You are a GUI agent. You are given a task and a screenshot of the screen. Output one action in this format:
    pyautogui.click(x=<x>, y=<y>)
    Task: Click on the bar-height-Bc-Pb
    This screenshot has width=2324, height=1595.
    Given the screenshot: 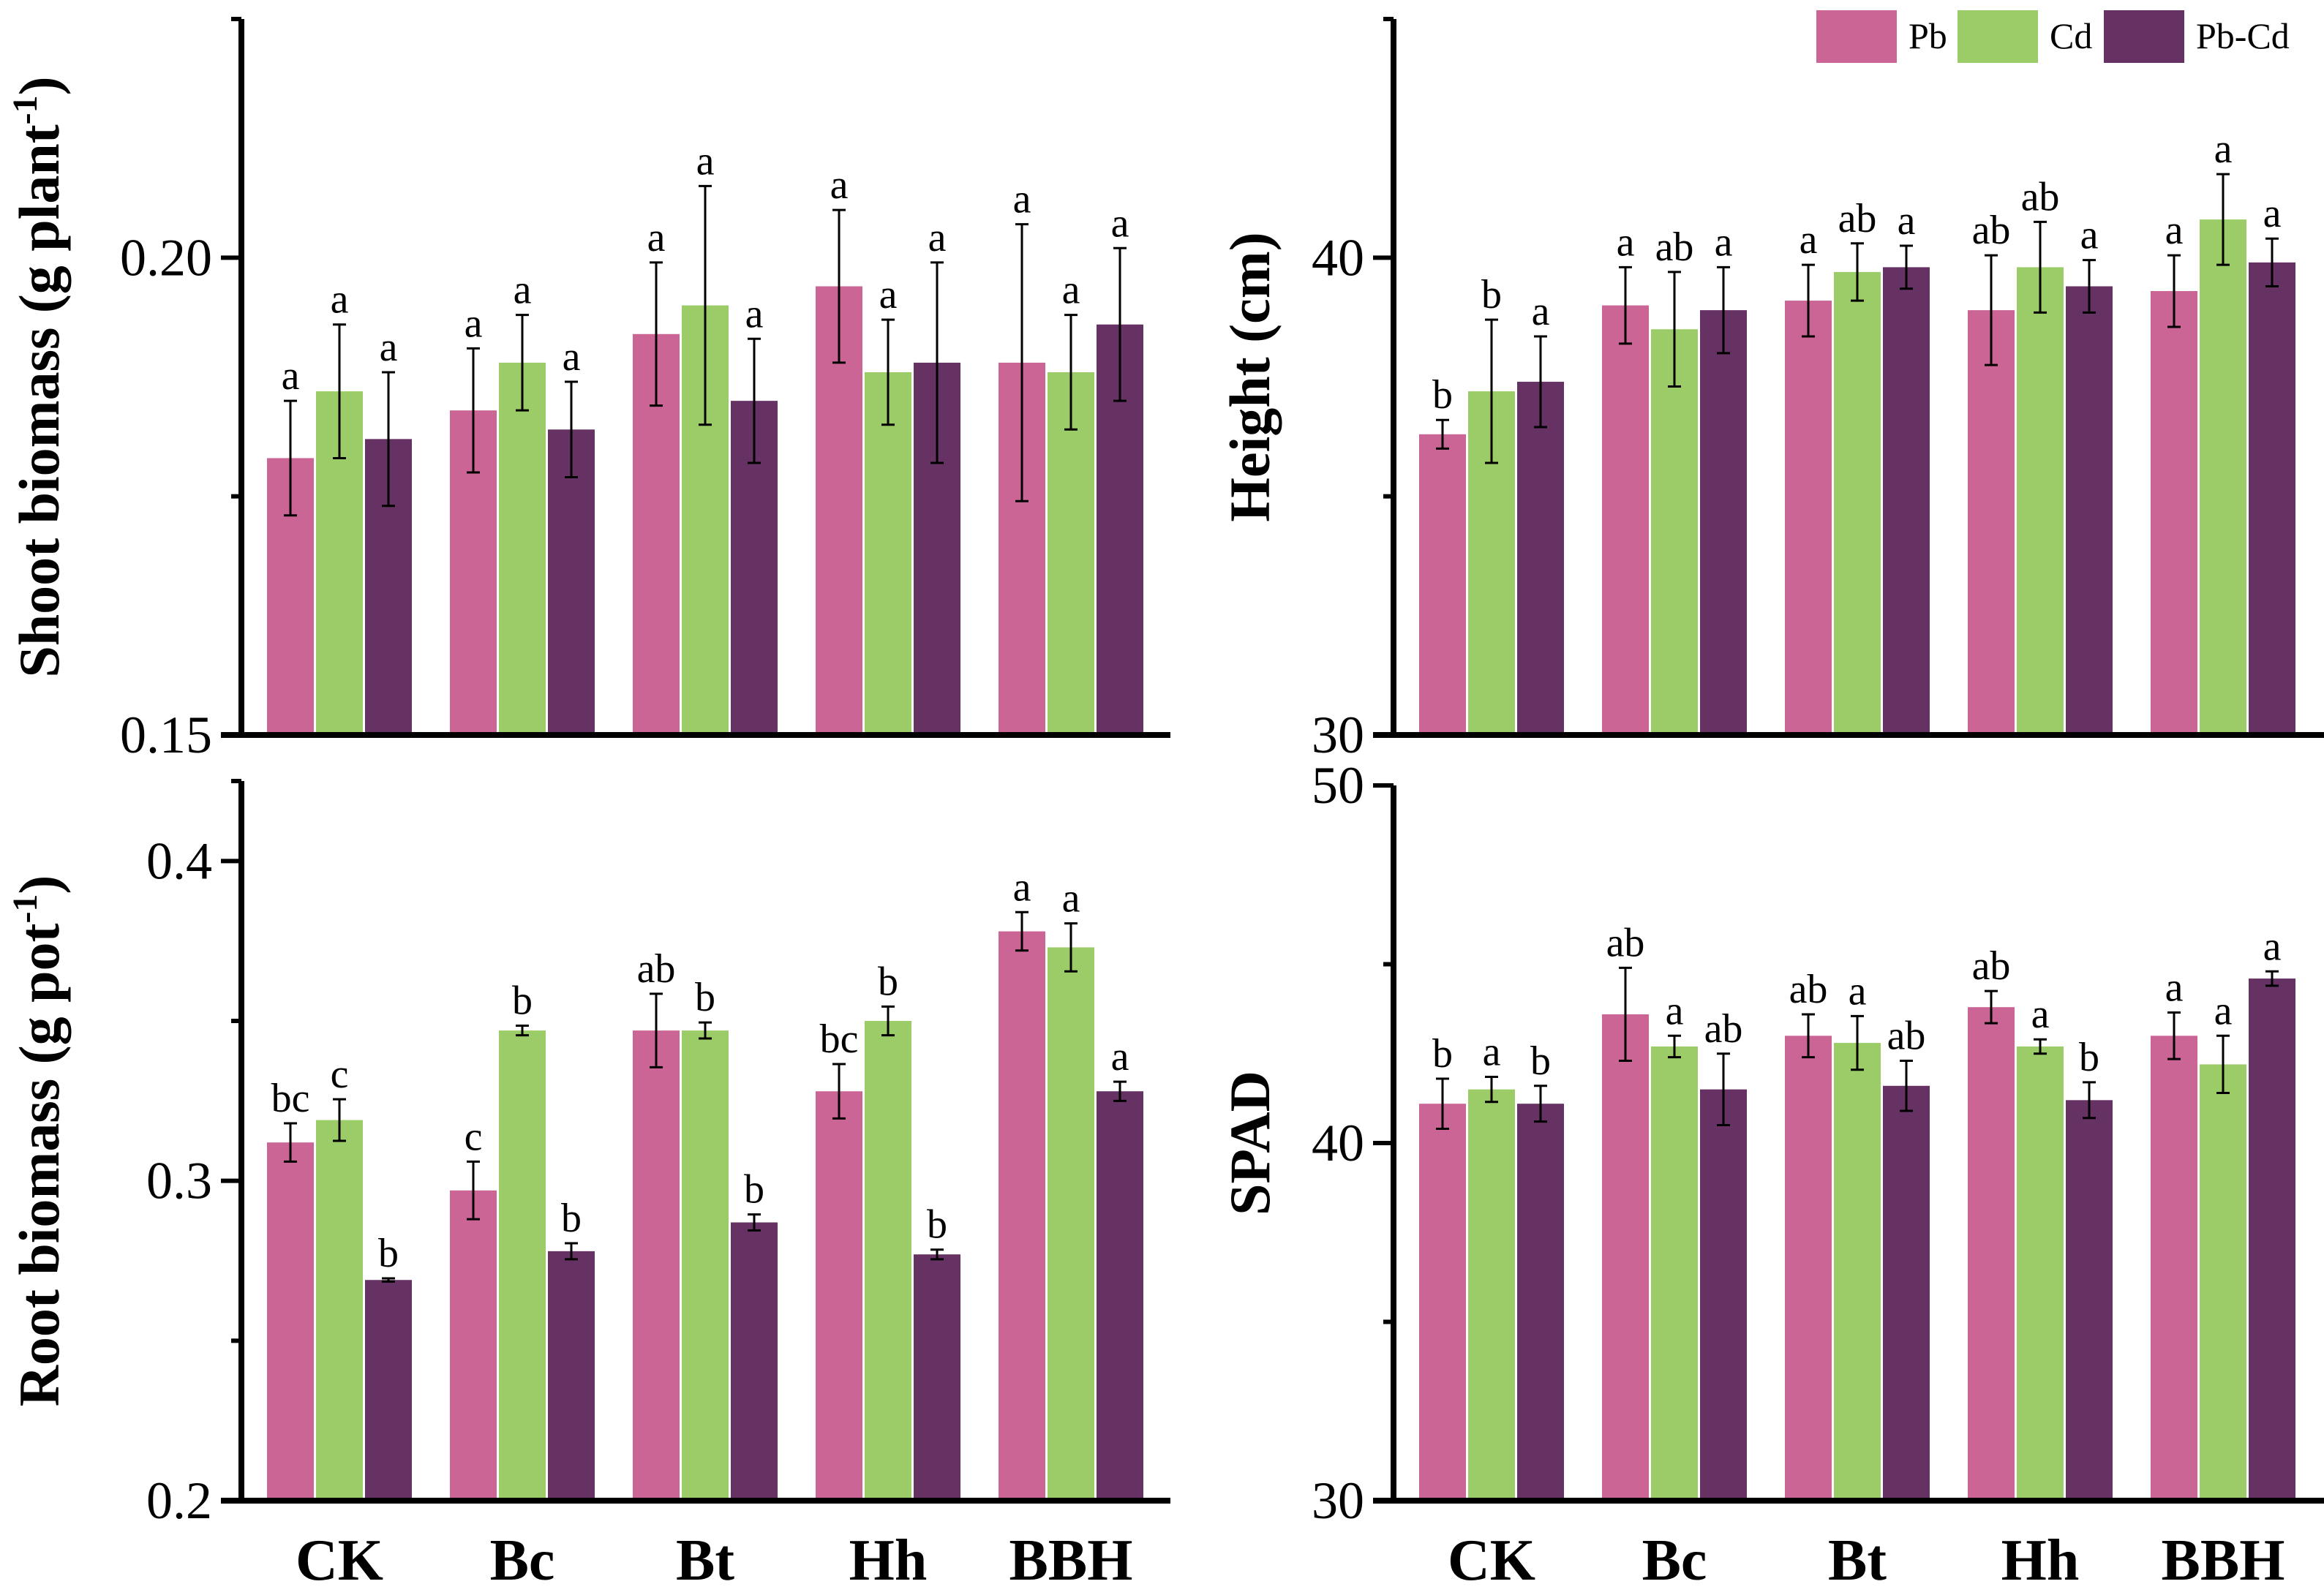 What is the action you would take?
    pyautogui.click(x=1625, y=520)
    